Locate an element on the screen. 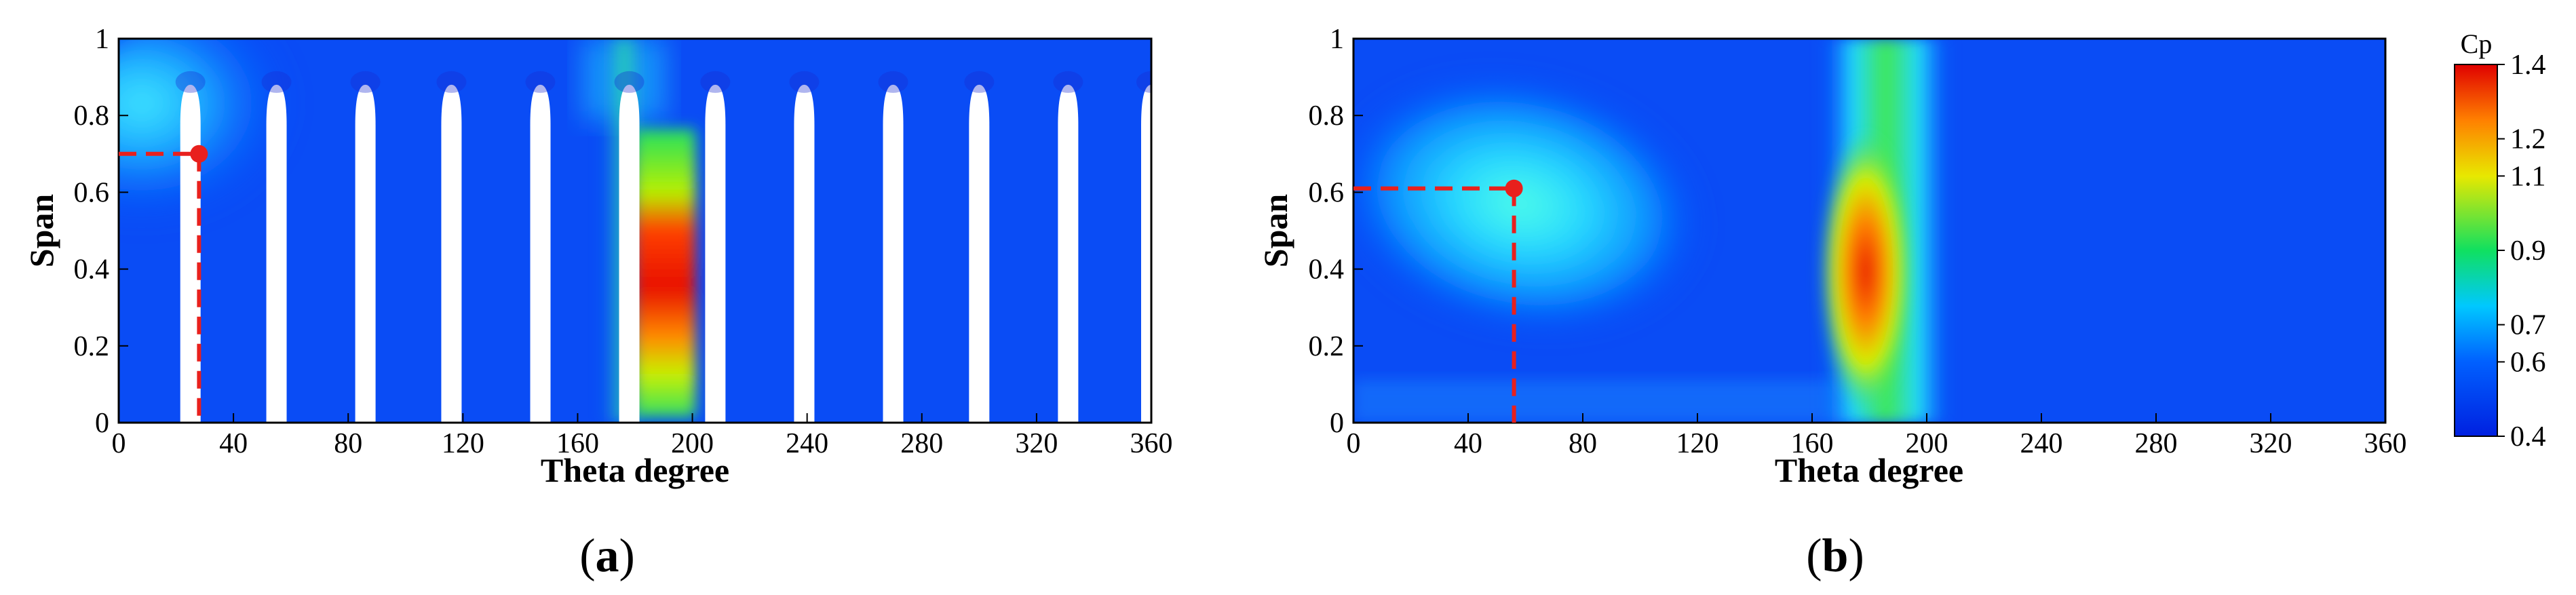 Image resolution: width=2576 pixels, height=595 pixels. panel-a-ylabel: Span is located at coordinates (41, 231).